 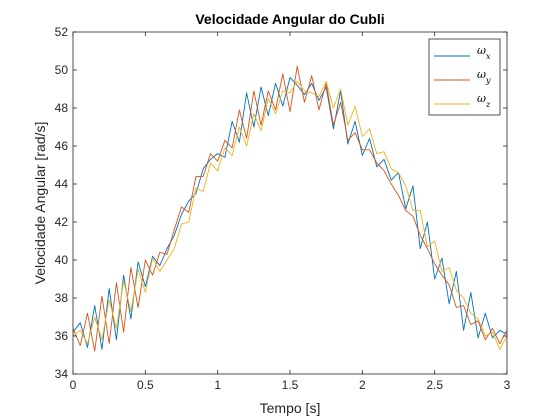 What do you see at coordinates (488, 104) in the screenshot?
I see `legend-subscript-z: z` at bounding box center [488, 104].